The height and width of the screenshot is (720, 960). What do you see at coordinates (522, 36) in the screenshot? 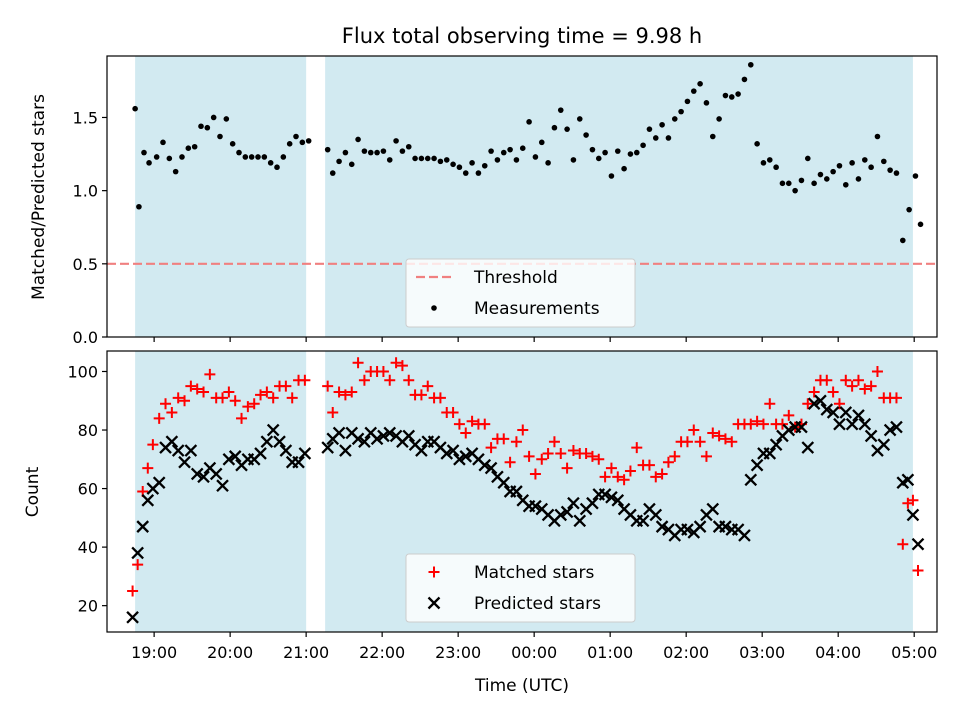
I see `figure-title: Flux total observing time = 9.98 h` at bounding box center [522, 36].